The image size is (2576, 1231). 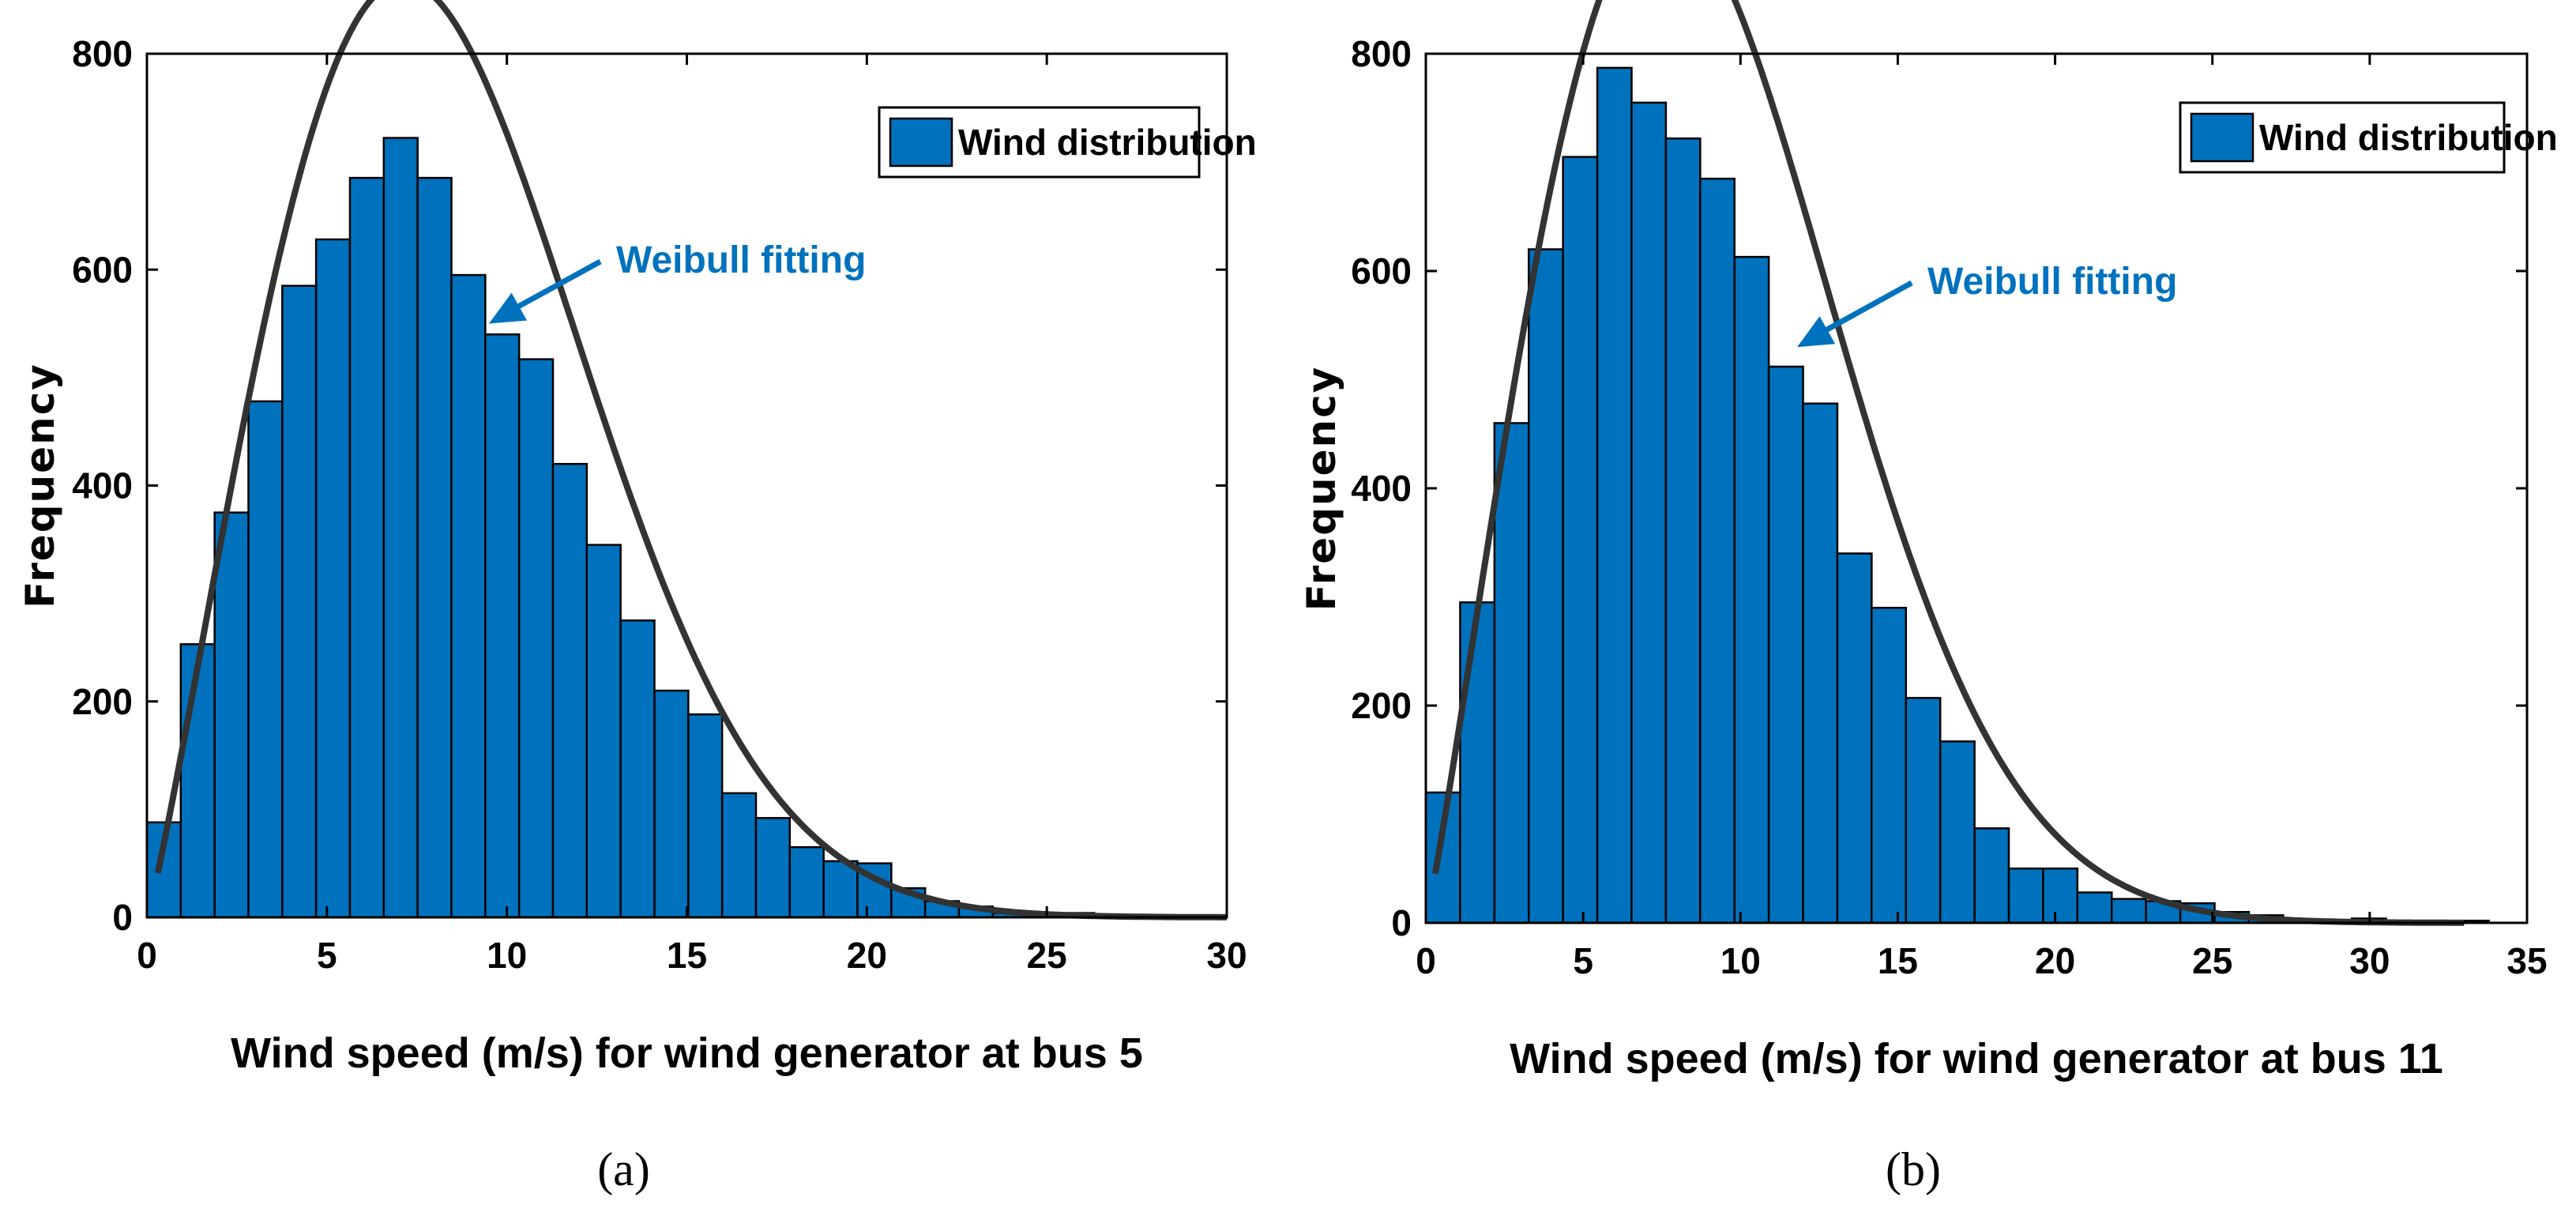 What do you see at coordinates (623, 1169) in the screenshot?
I see `panel-label: (a)` at bounding box center [623, 1169].